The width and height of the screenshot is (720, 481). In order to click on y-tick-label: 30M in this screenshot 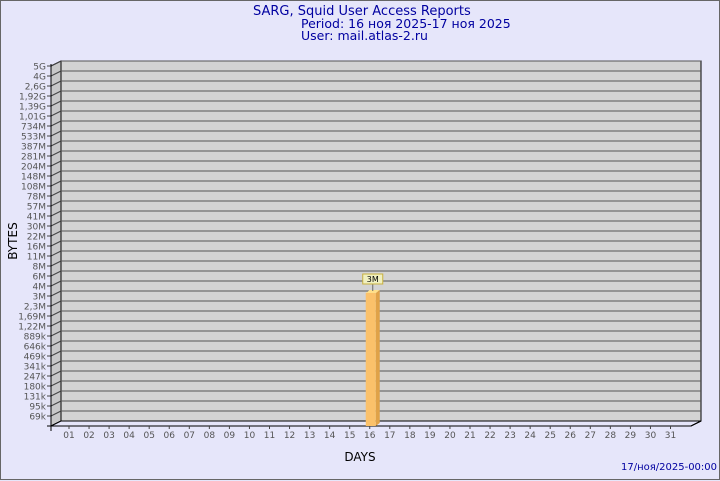, I will do `click(36, 228)`.